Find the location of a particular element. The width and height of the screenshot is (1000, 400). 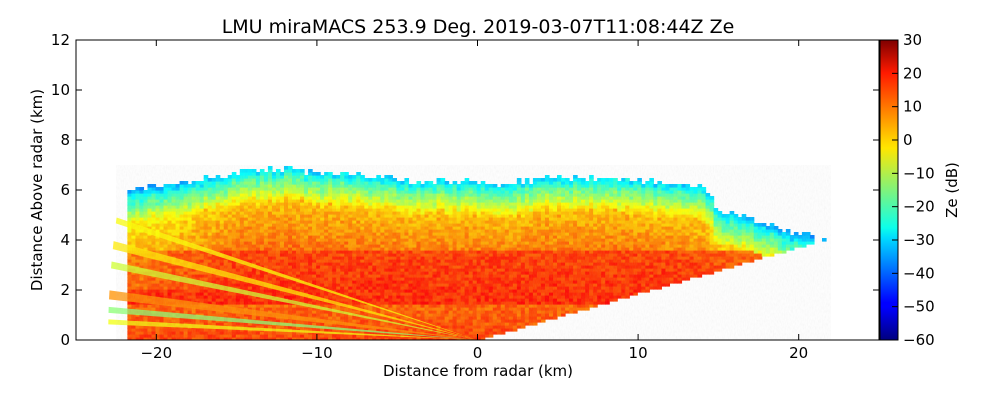

colorbar: 30 20 10 0 −10 −20 −30 −40 −50 −60 Ze (dB) is located at coordinates (920, 190).